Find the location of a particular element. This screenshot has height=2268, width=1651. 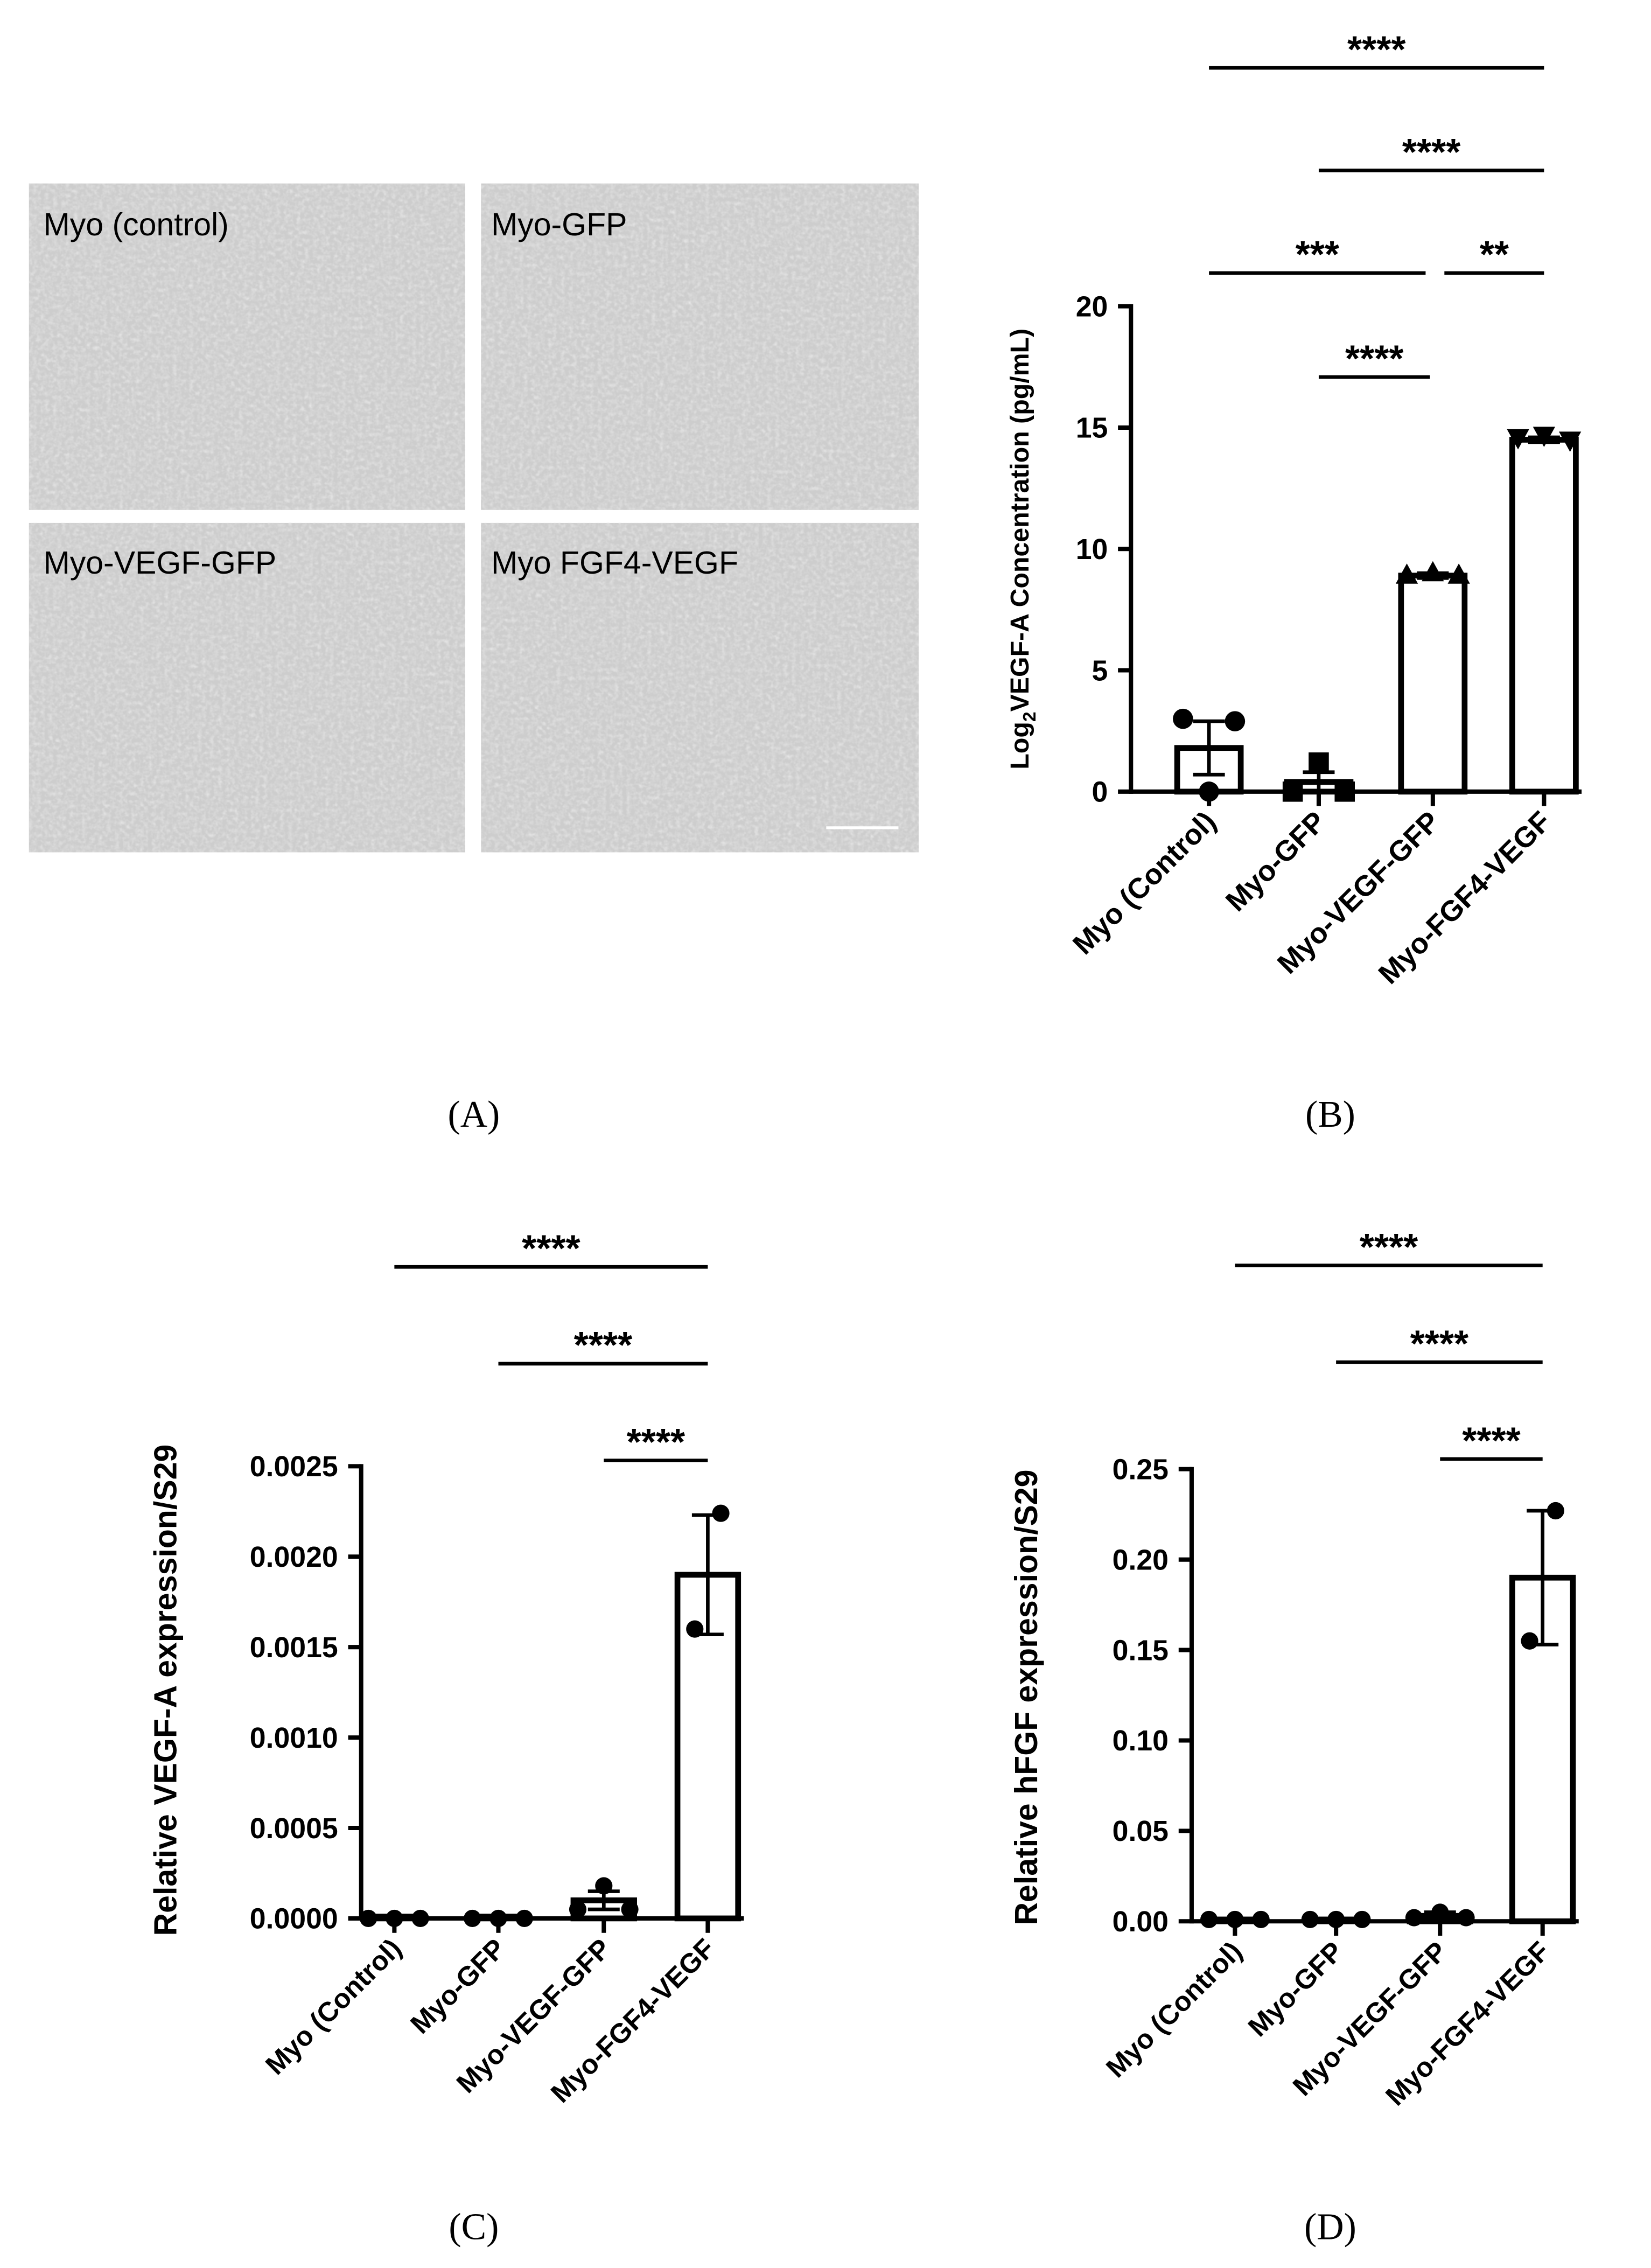

panel-label: (A) is located at coordinates (474, 1114).